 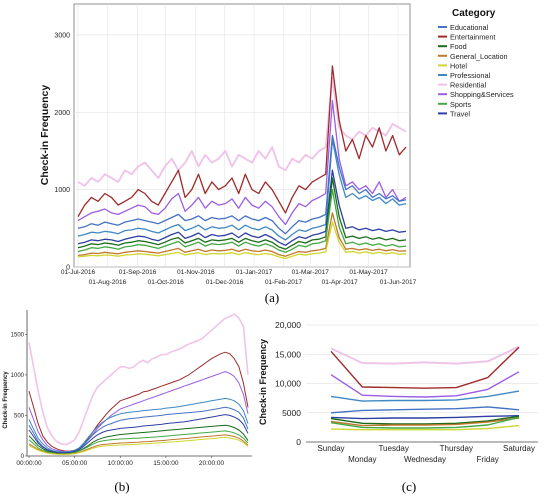 What do you see at coordinates (288, 325) in the screenshot?
I see `panel-c-y-tick-label: 20,000` at bounding box center [288, 325].